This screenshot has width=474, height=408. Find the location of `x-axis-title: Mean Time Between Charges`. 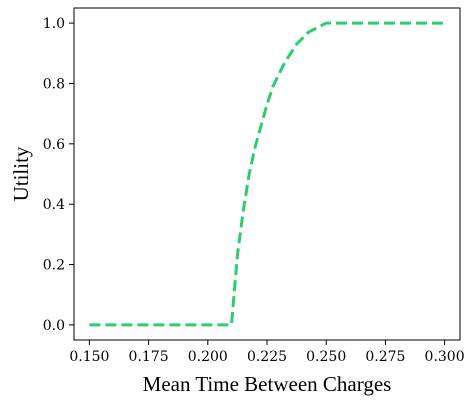

x-axis-title: Mean Time Between Charges is located at coordinates (267, 384).